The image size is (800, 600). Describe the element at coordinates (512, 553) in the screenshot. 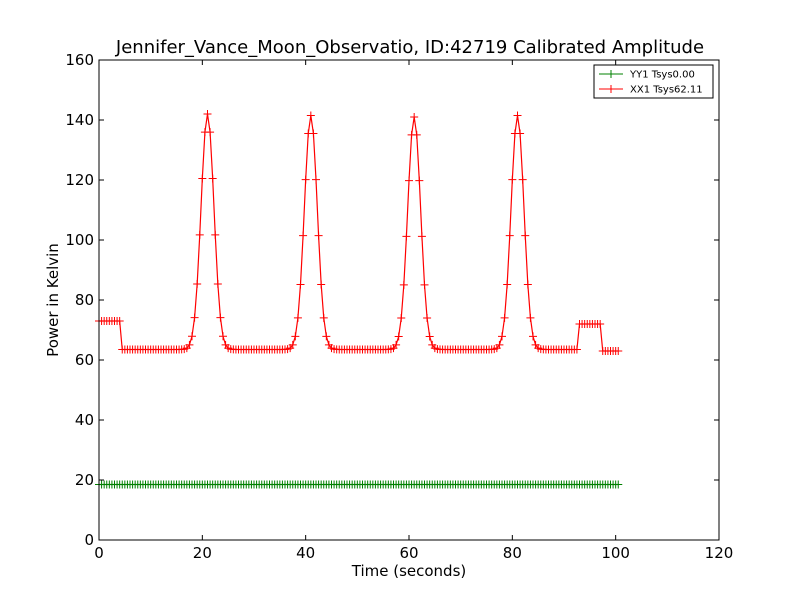

I see `x-tick-label: 80` at that location.